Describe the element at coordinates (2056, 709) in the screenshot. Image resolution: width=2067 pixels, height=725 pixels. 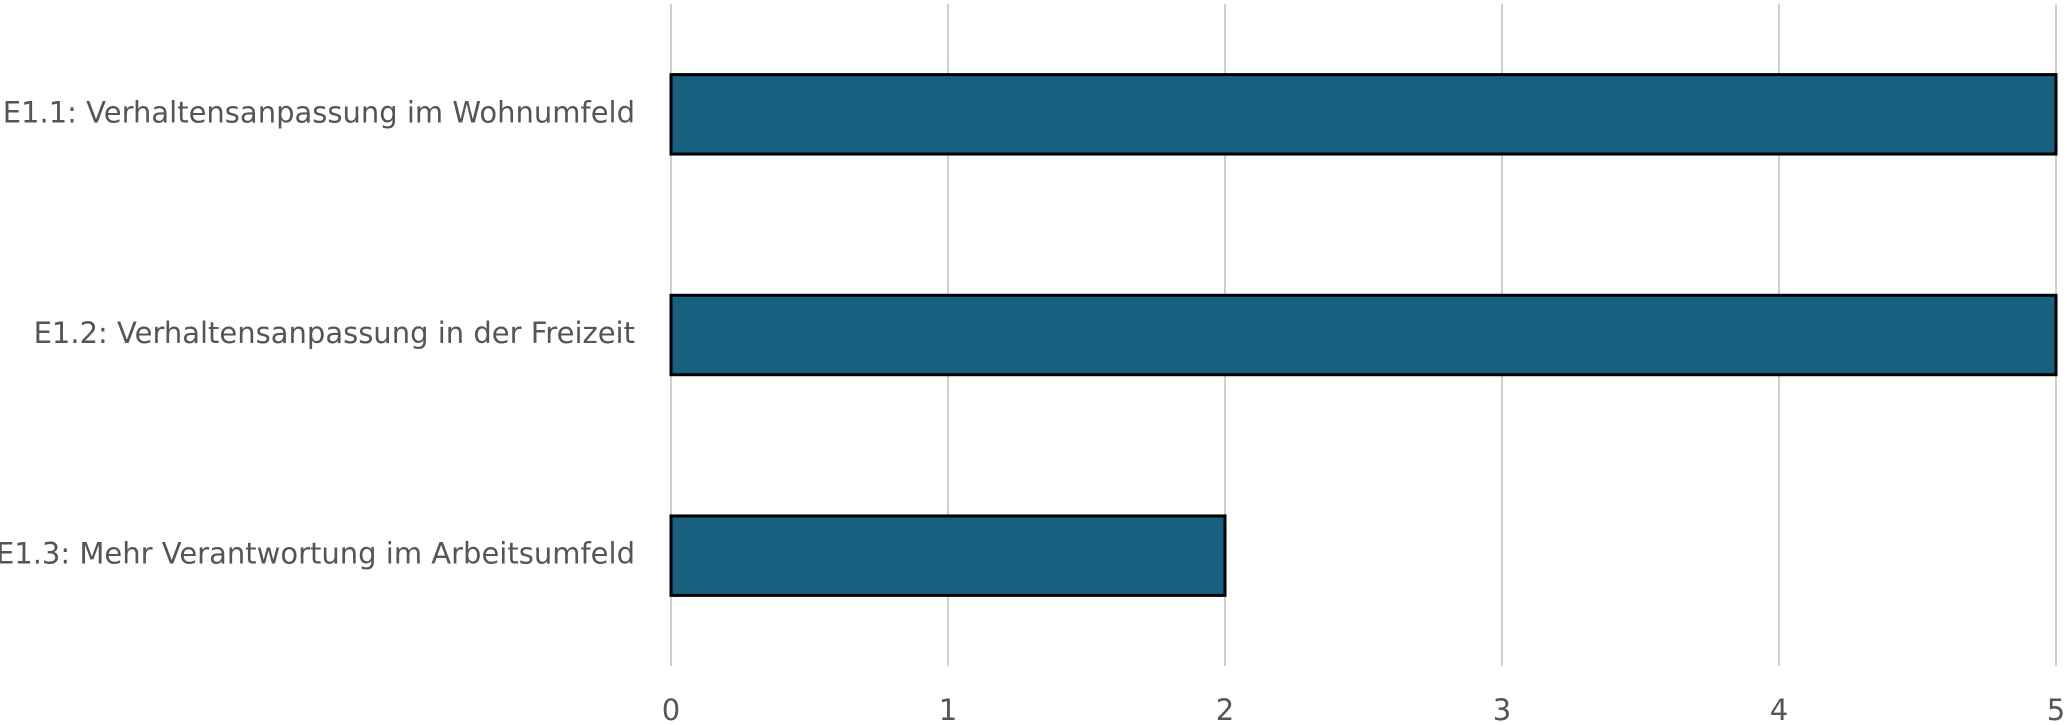
I see `x-tick-label: 5` at that location.